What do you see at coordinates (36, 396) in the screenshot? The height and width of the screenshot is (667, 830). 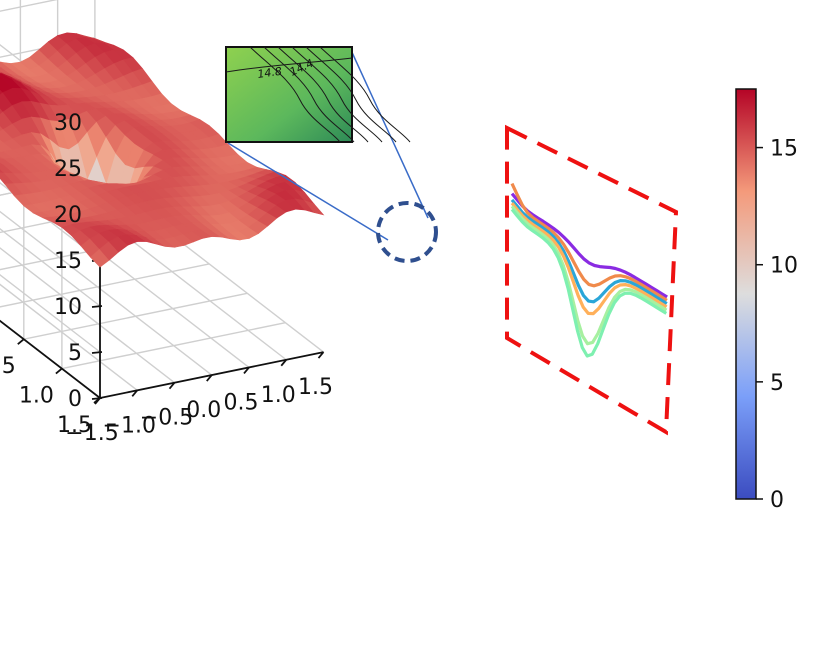 I see `y-tick-label: 1.0` at bounding box center [36, 396].